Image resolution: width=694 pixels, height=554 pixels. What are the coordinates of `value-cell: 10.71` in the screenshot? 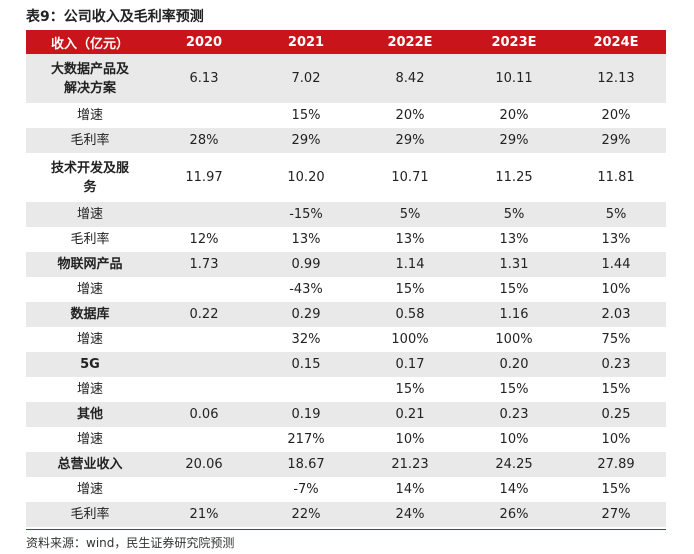 It's located at (410, 177).